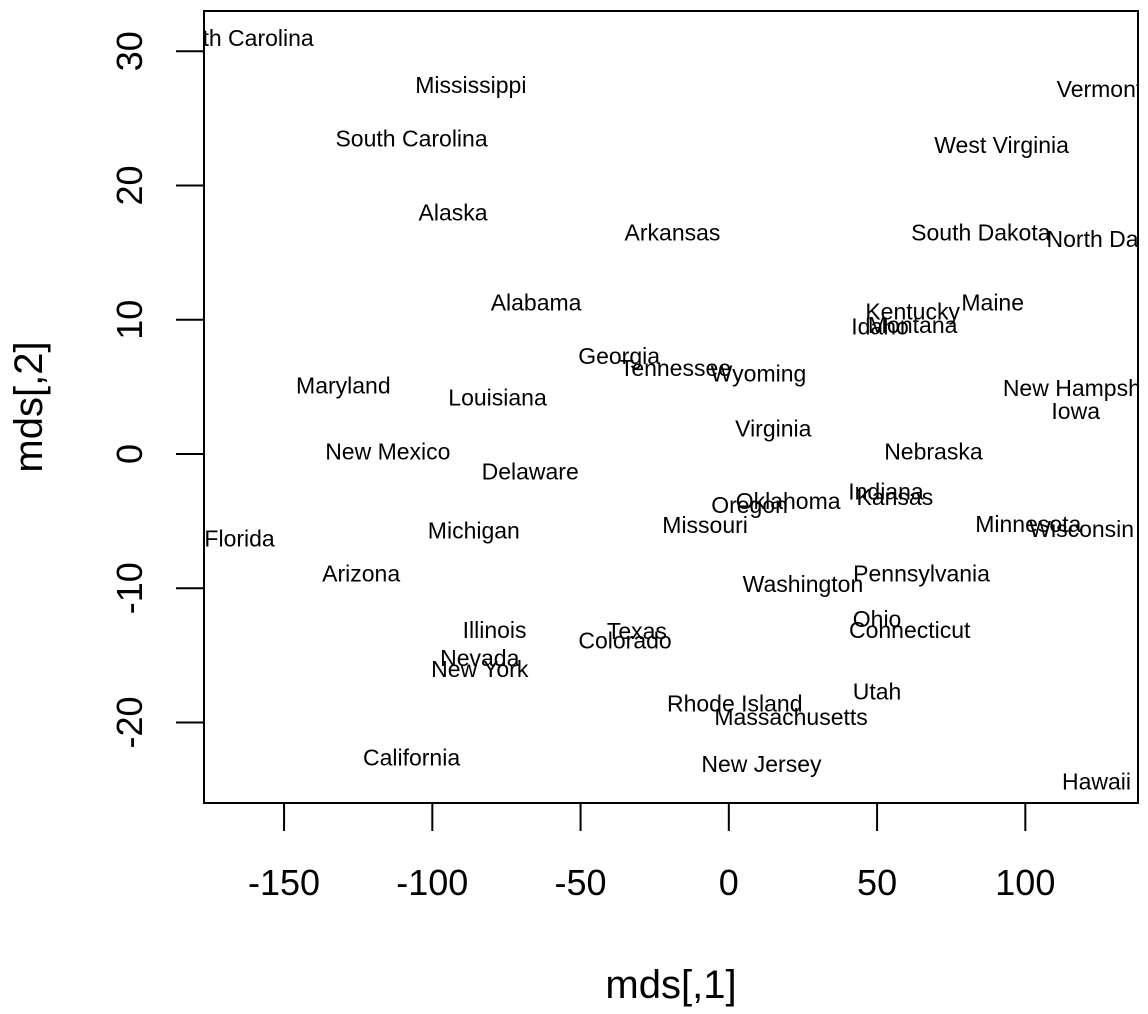  Describe the element at coordinates (886, 492) in the screenshot. I see `point-label: Indiana` at that location.